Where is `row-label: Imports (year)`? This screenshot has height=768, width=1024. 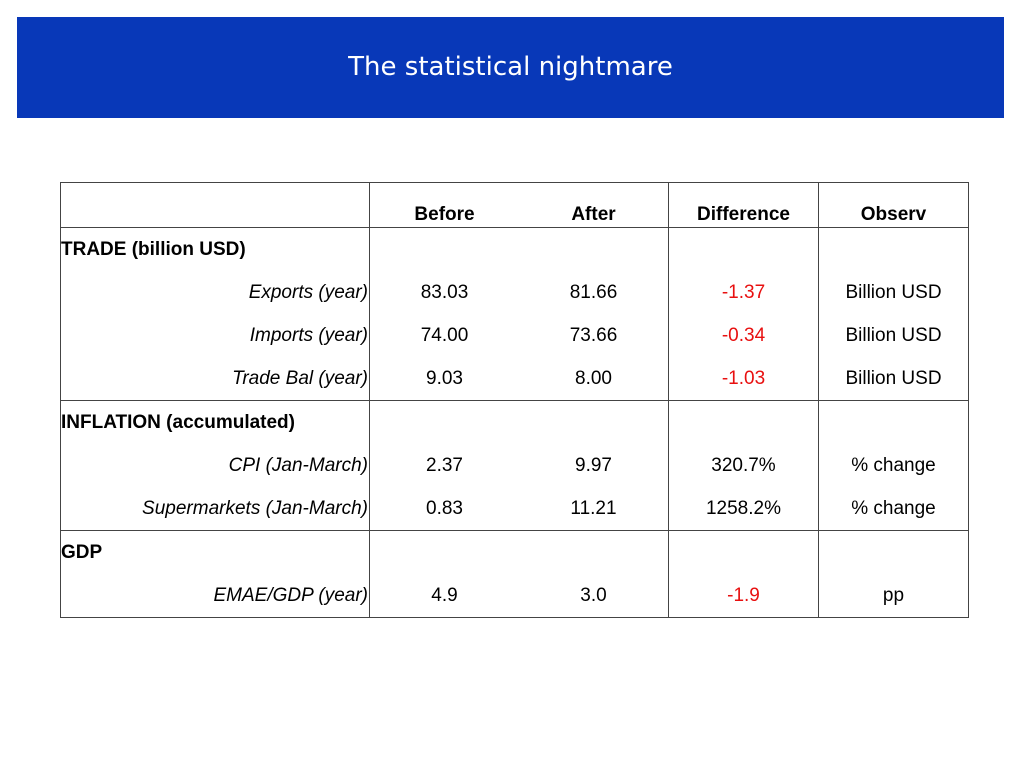
row-label: Imports (year) is located at coordinates (215, 335).